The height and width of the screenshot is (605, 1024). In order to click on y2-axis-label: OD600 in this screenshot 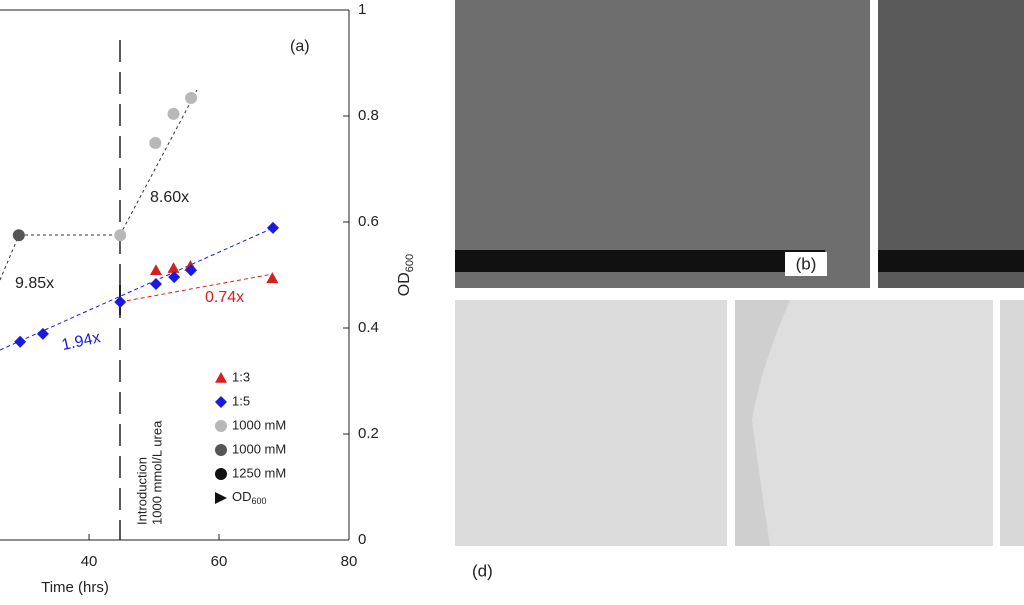, I will do `click(406, 275)`.